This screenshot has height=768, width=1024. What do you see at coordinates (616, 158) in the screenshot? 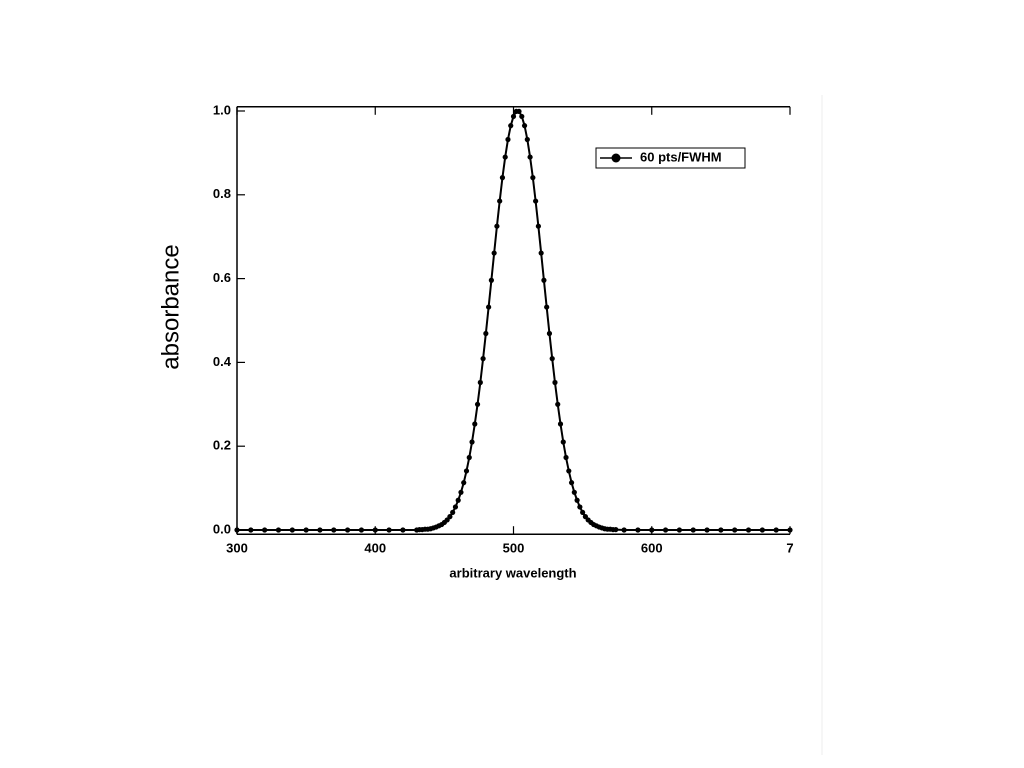
I see `legend-marker` at bounding box center [616, 158].